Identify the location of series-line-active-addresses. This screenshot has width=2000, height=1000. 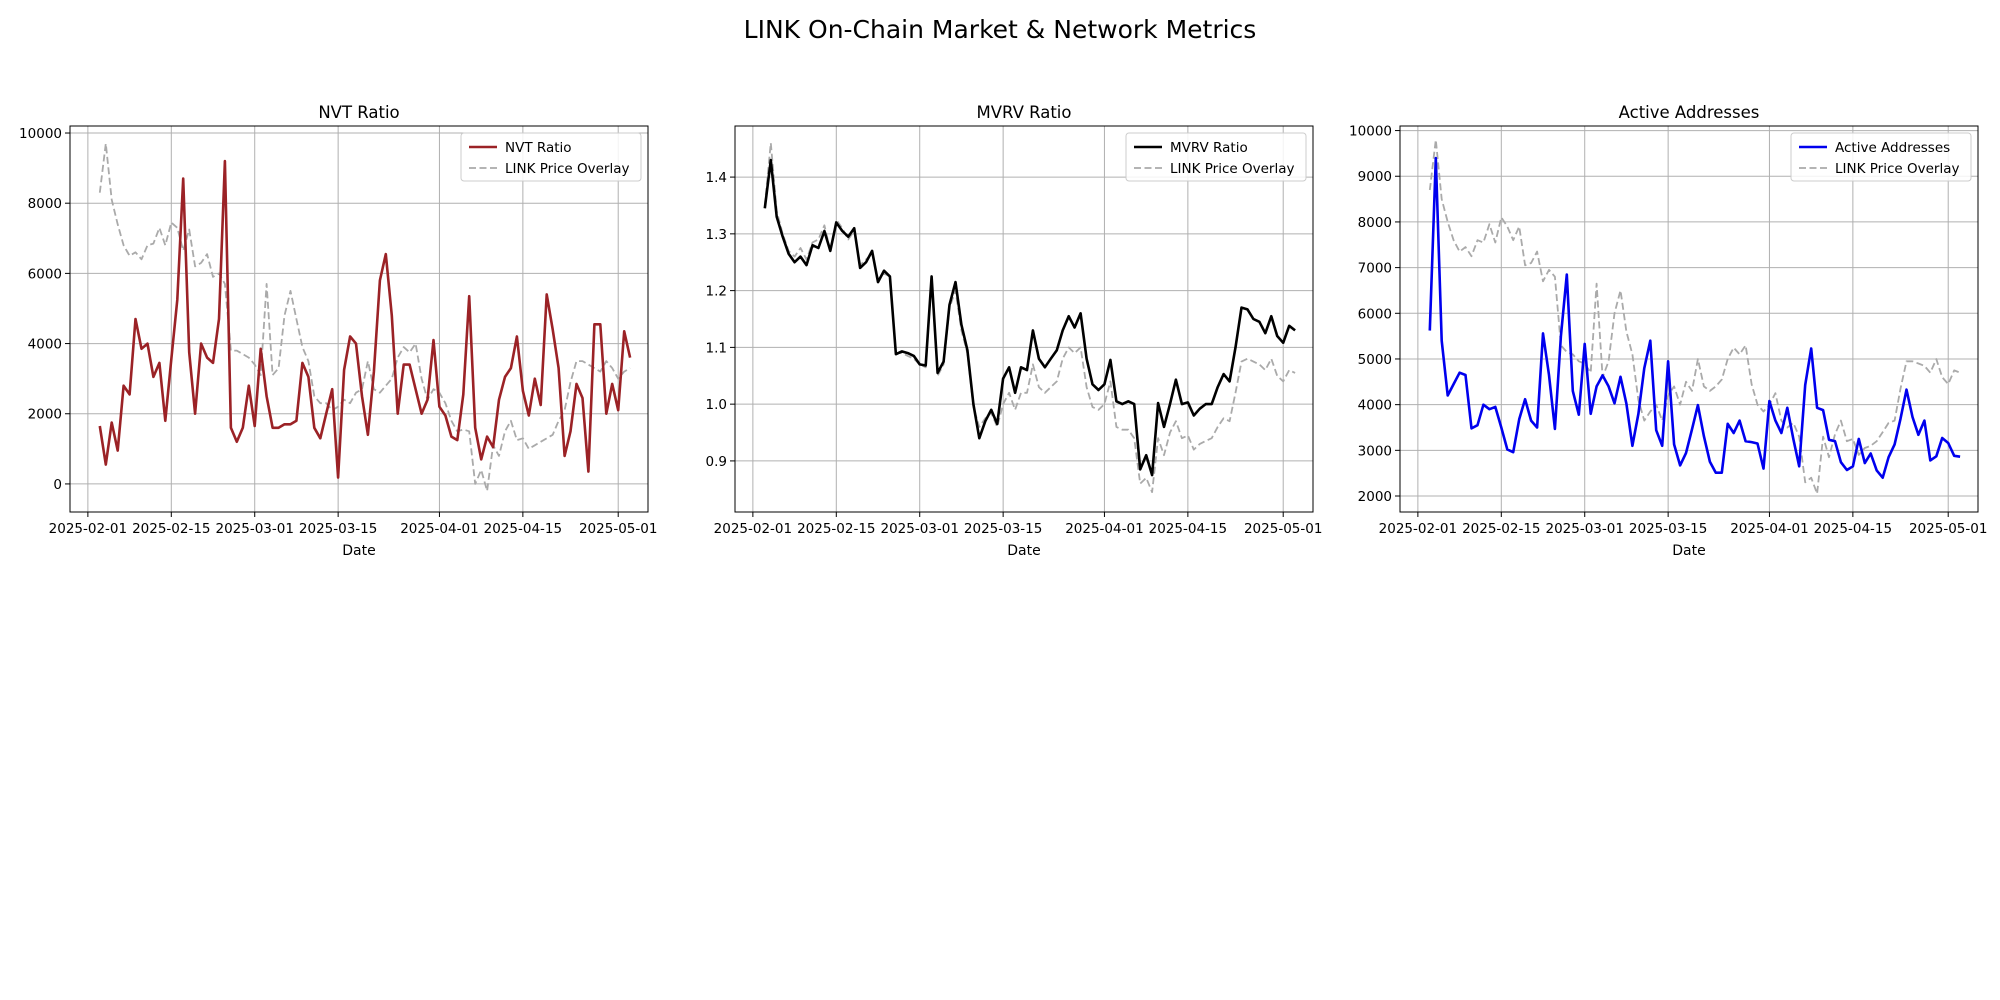
(1694, 318).